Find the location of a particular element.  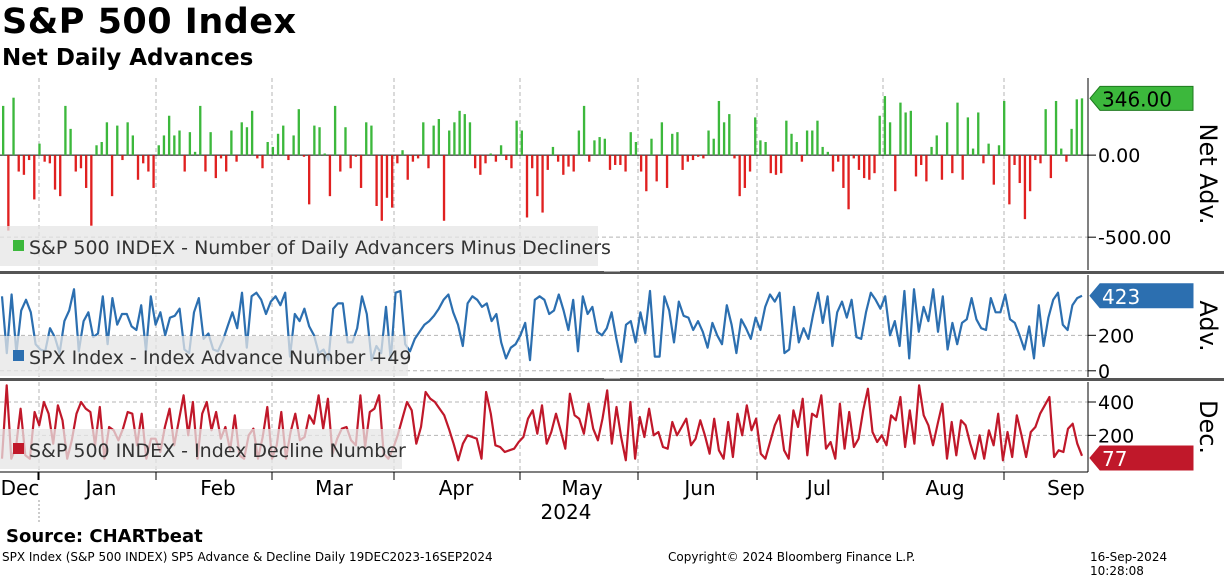

x-month-label: Jul is located at coordinates (818, 488).